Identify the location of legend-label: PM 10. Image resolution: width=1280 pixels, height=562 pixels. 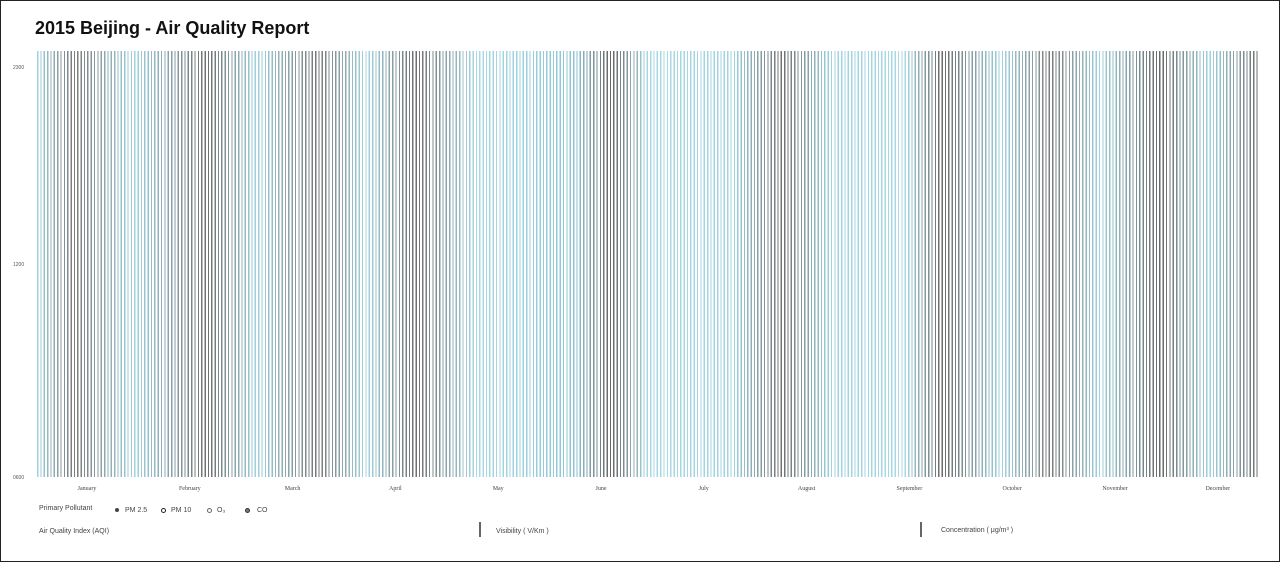
(181, 510).